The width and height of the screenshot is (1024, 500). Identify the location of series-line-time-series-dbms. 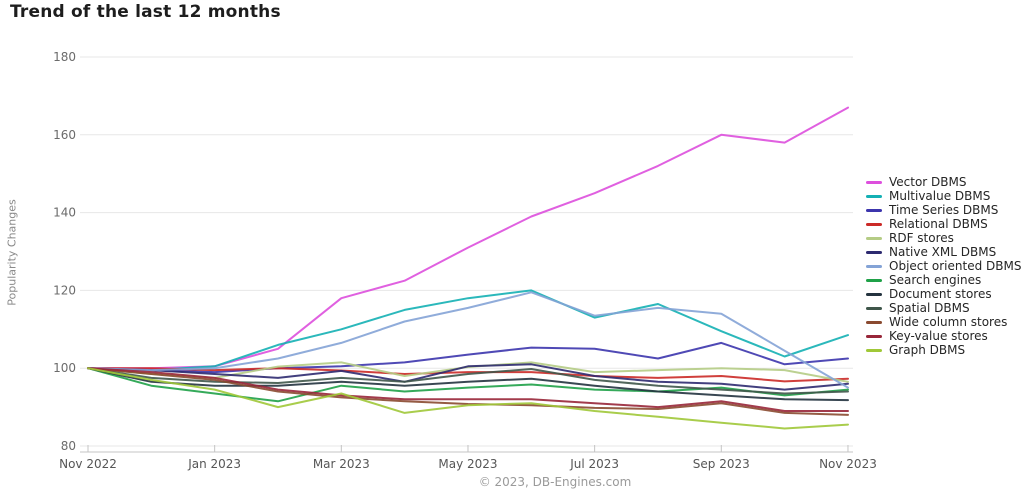
(468, 357).